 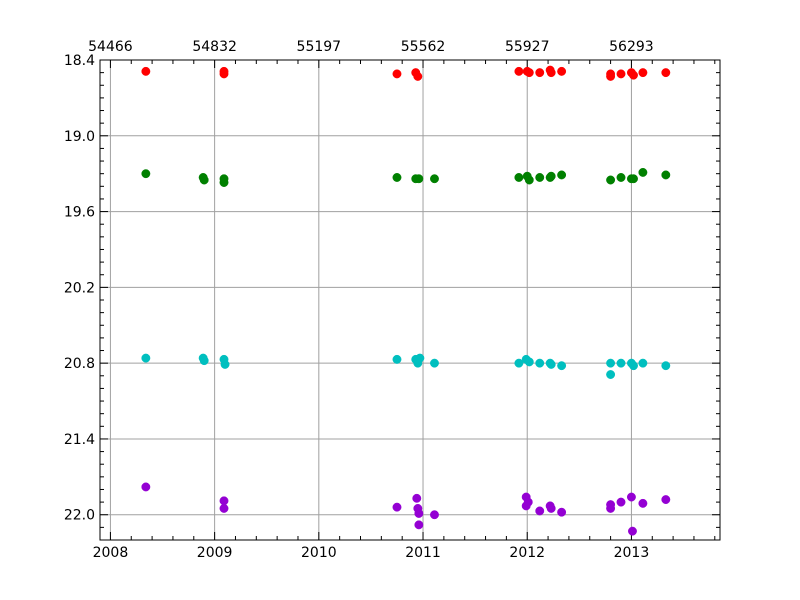 What do you see at coordinates (79, 213) in the screenshot?
I see `y-tick-label: 19.6` at bounding box center [79, 213].